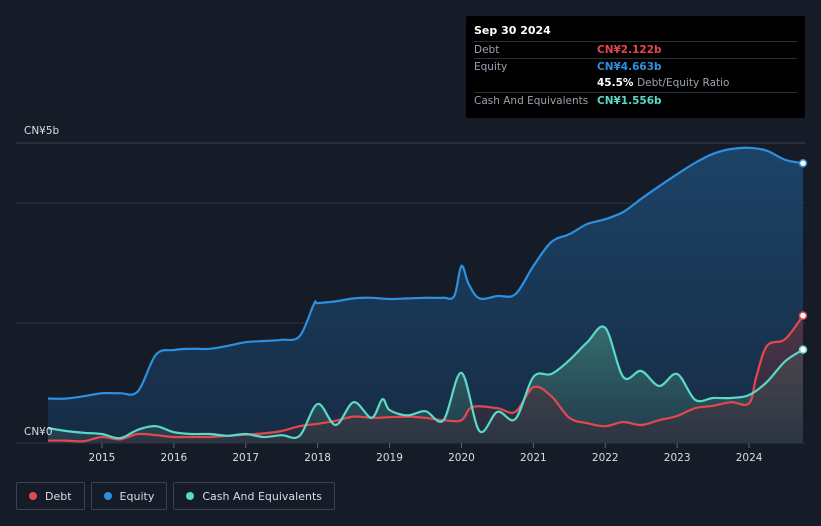 This screenshot has width=821, height=526. What do you see at coordinates (533, 458) in the screenshot?
I see `x-tick-label: 2021` at bounding box center [533, 458].